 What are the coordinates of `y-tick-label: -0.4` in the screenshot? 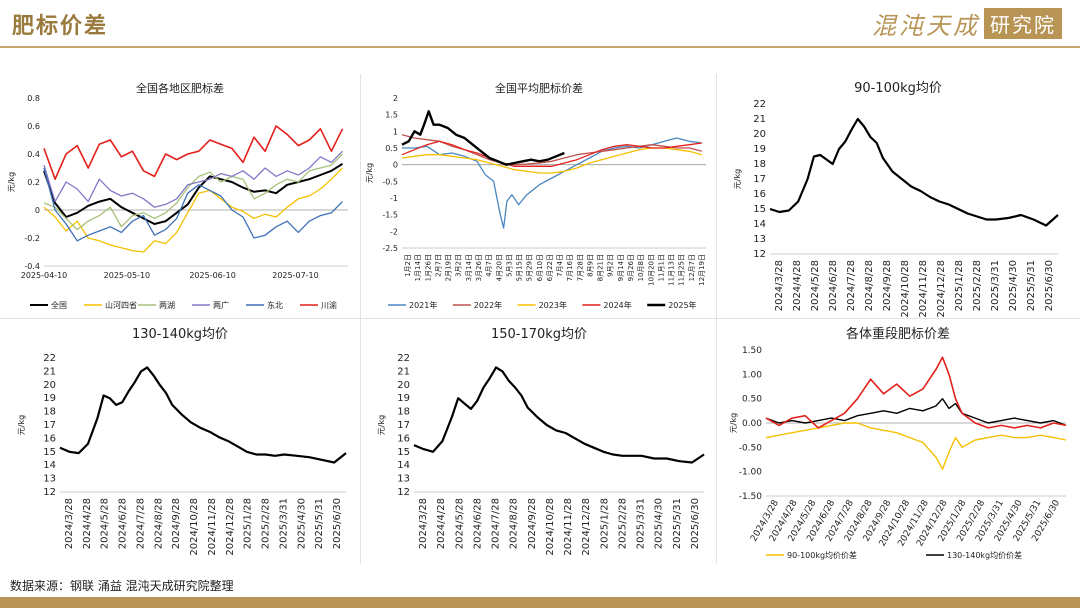 It's located at (32, 266).